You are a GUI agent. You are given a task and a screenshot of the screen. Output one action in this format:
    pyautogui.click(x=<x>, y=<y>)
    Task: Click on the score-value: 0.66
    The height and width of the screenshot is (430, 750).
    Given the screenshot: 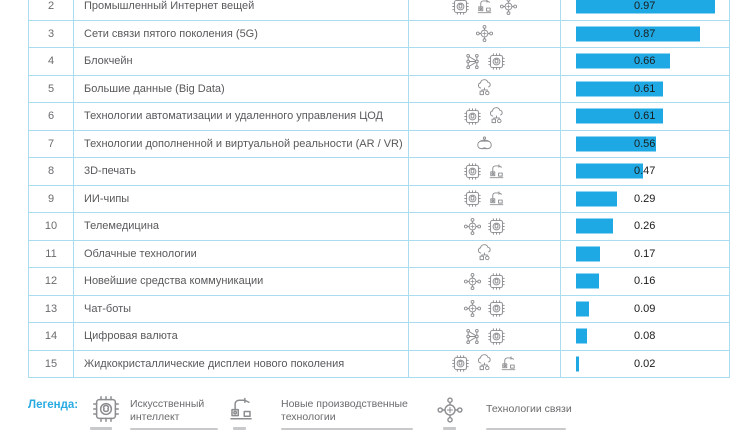 What is the action you would take?
    pyautogui.click(x=645, y=61)
    